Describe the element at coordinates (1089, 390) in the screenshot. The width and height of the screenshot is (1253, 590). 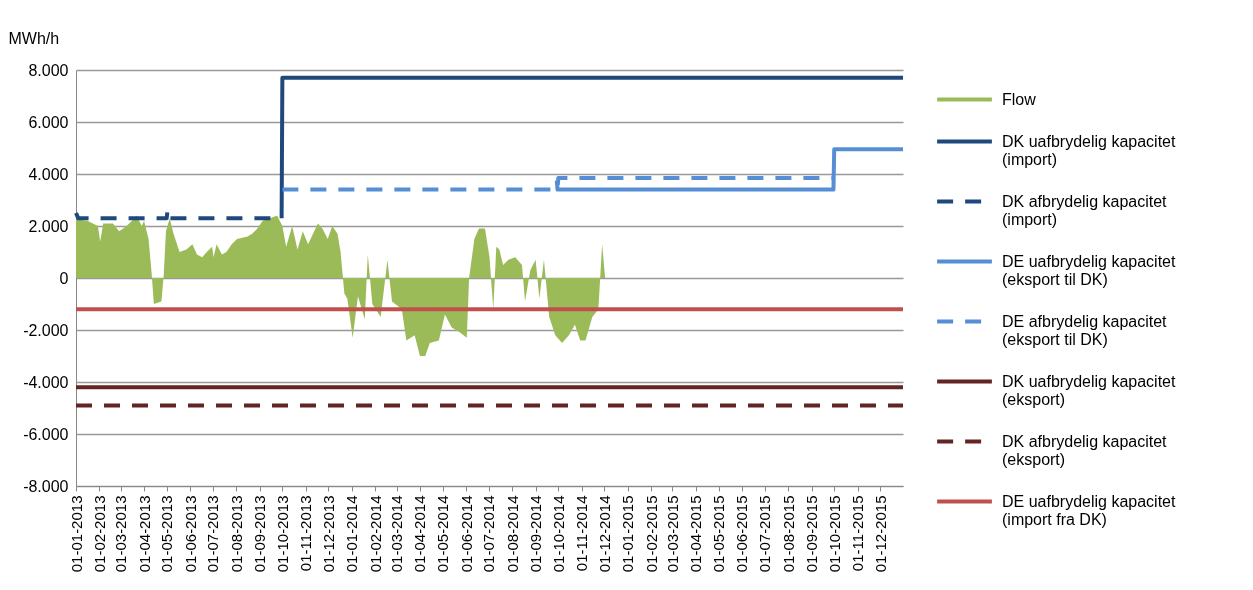
I see `legend-label: DK uafbrydelig kapacitet (eksport)` at that location.